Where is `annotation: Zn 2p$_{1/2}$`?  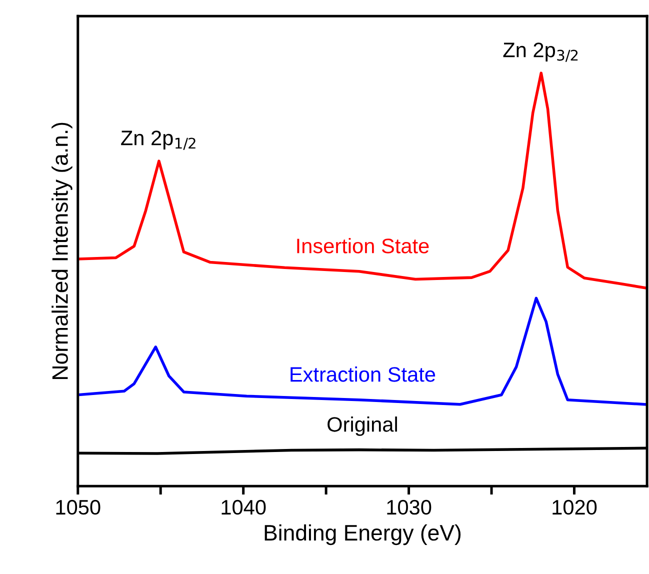 annotation: Zn 2p$_{1/2}$ is located at coordinates (158, 140).